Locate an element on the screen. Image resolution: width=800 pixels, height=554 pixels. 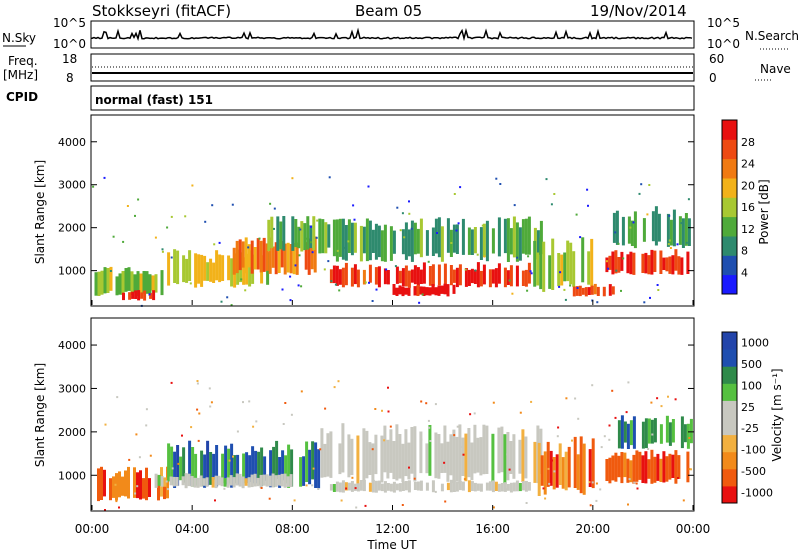
beam-title: Beam 05 is located at coordinates (388, 11).